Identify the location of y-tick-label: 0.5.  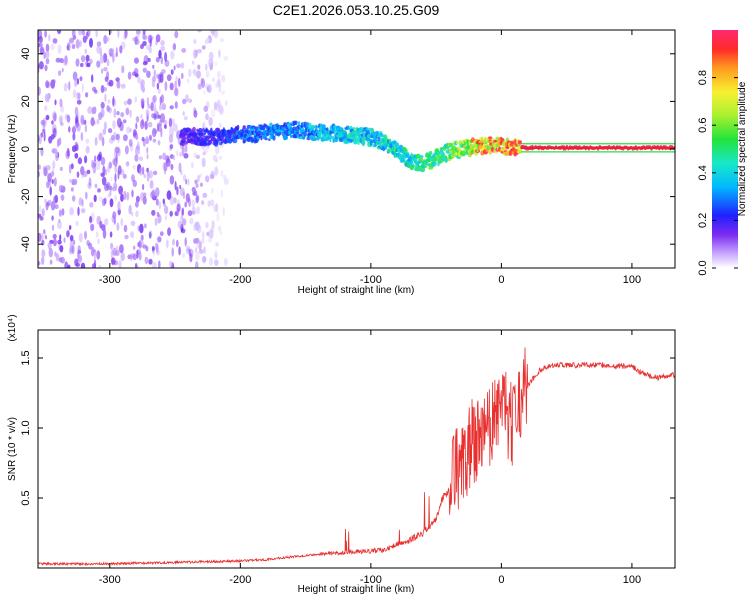
(26, 497).